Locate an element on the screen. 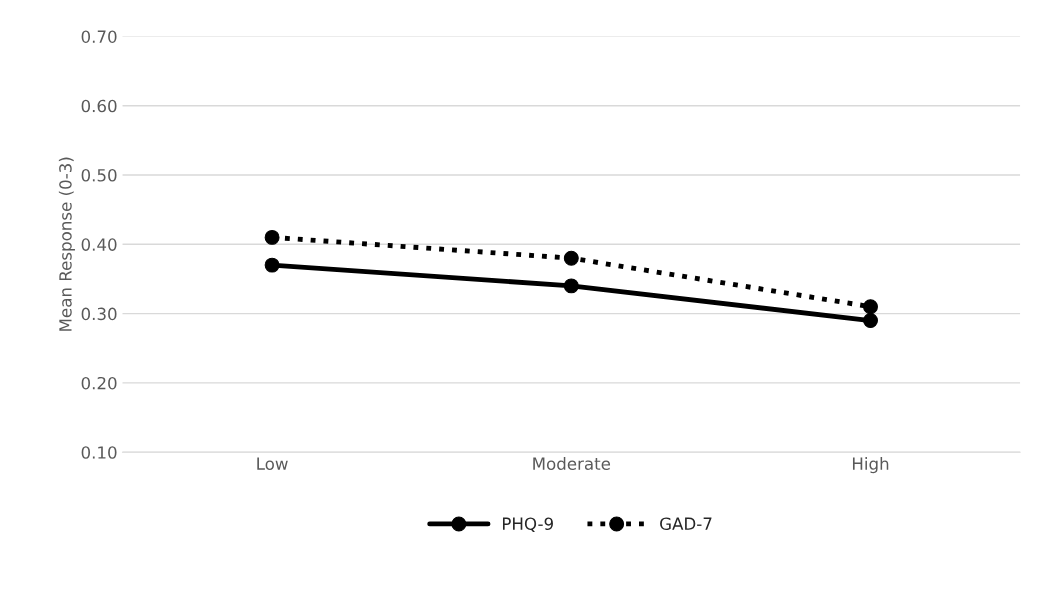 This screenshot has height=607, width=1056. y-tick-label: 0.20 is located at coordinates (99, 383).